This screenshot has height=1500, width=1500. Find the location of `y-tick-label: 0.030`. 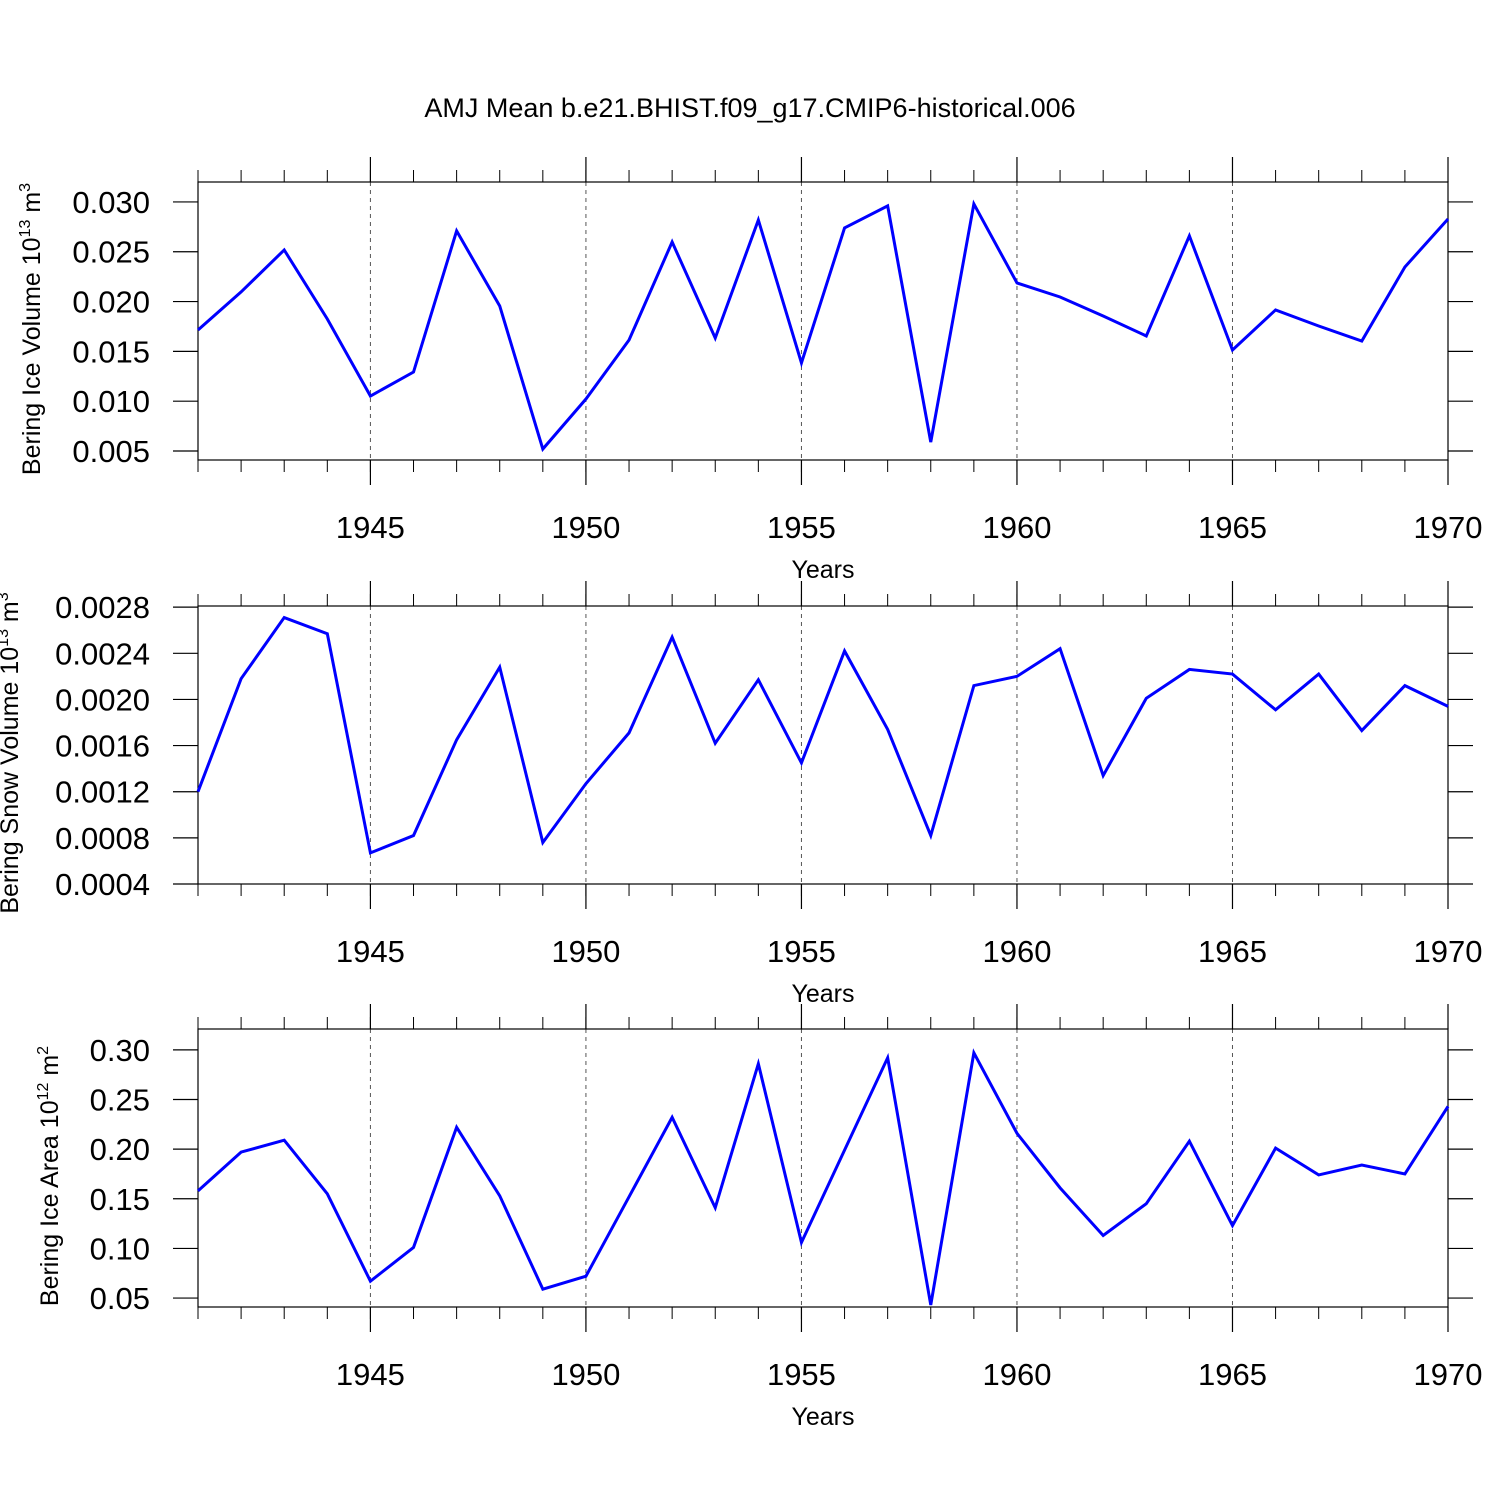

y-tick-label: 0.030 is located at coordinates (111, 202).